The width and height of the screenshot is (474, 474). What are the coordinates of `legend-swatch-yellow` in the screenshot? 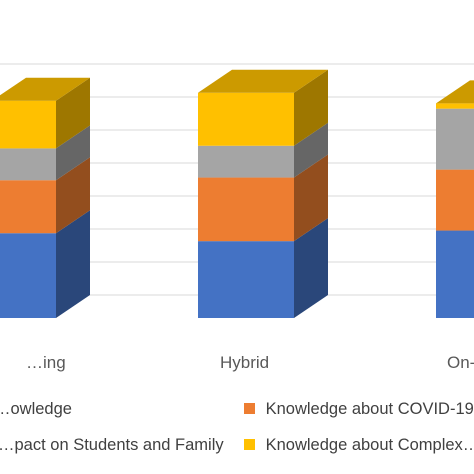 It's located at (249, 444).